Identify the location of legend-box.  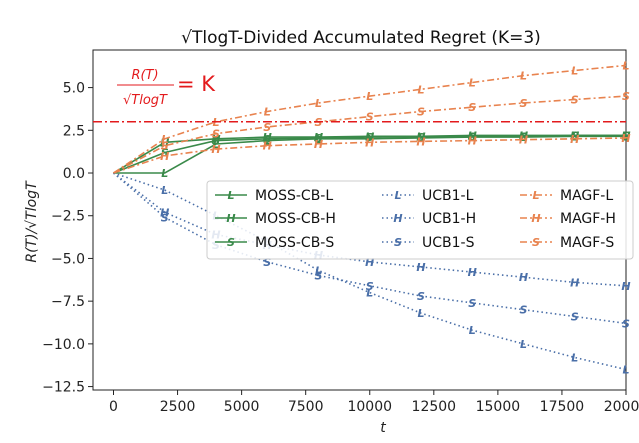
(420, 220).